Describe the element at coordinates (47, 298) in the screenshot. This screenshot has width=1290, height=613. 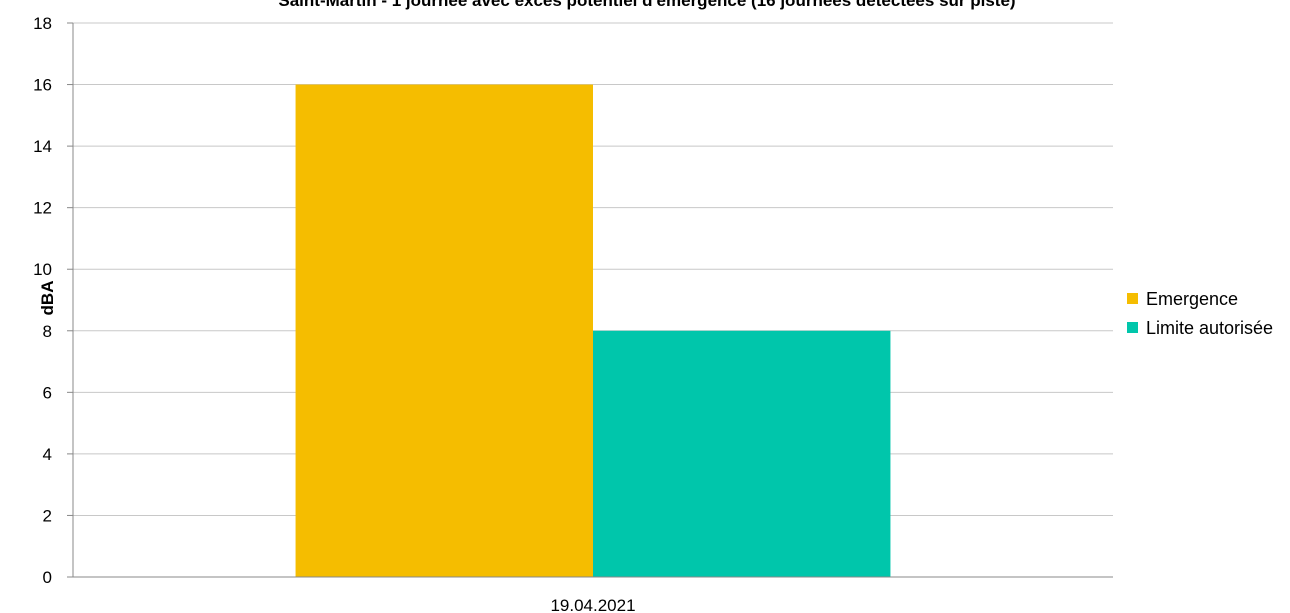
I see `y-axis-label: dBA` at that location.